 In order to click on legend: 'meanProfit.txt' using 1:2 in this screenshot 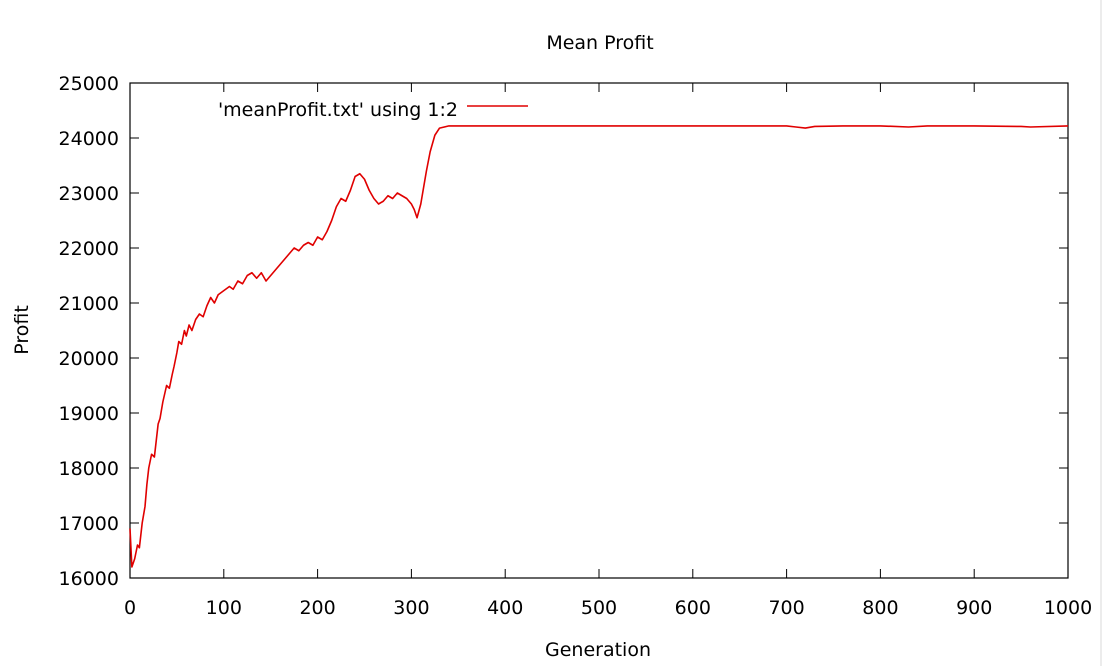, I will do `click(373, 110)`.